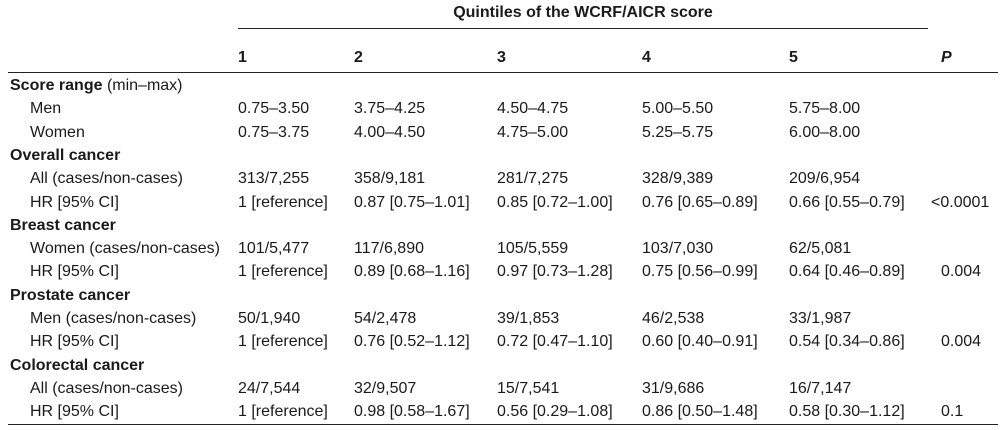  What do you see at coordinates (555, 202) in the screenshot?
I see `table-cell-quintile-3: 0.85 [0.72–1.00]` at bounding box center [555, 202].